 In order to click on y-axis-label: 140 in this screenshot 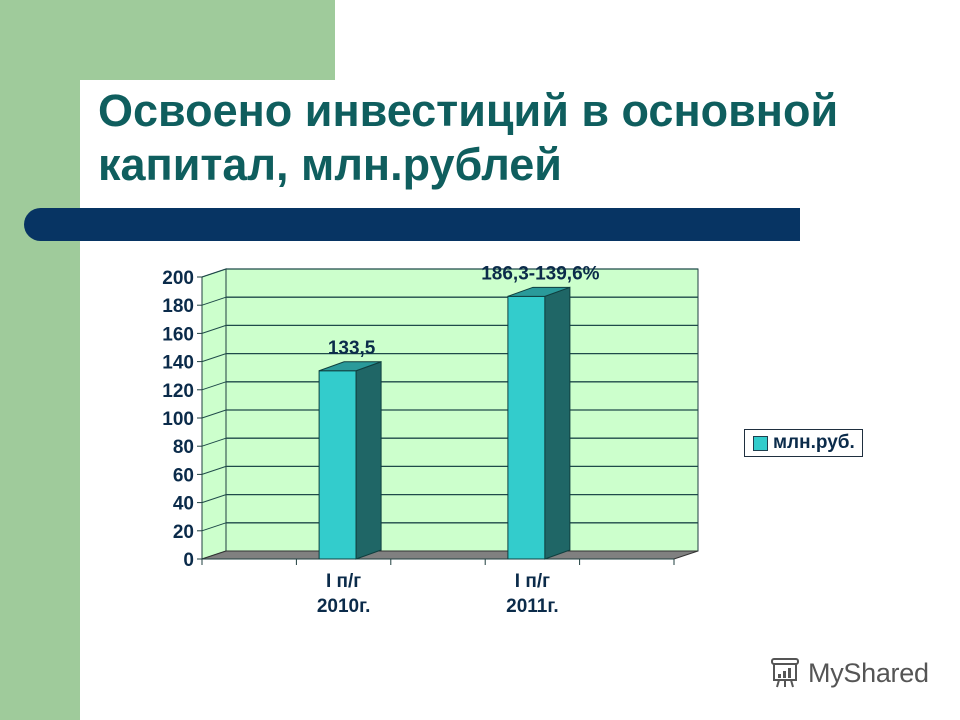, I will do `click(178, 363)`.